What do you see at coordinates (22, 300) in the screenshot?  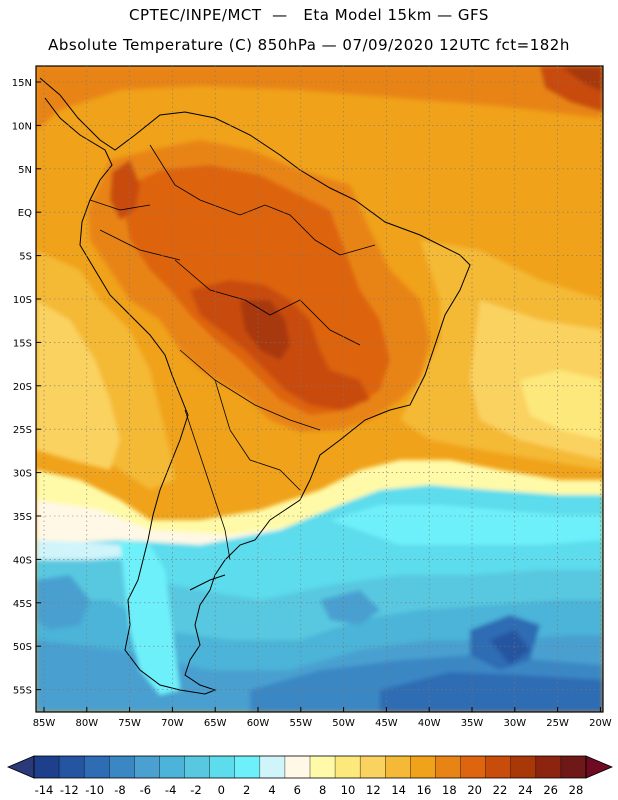 I see `lat-label: 10S` at bounding box center [22, 300].